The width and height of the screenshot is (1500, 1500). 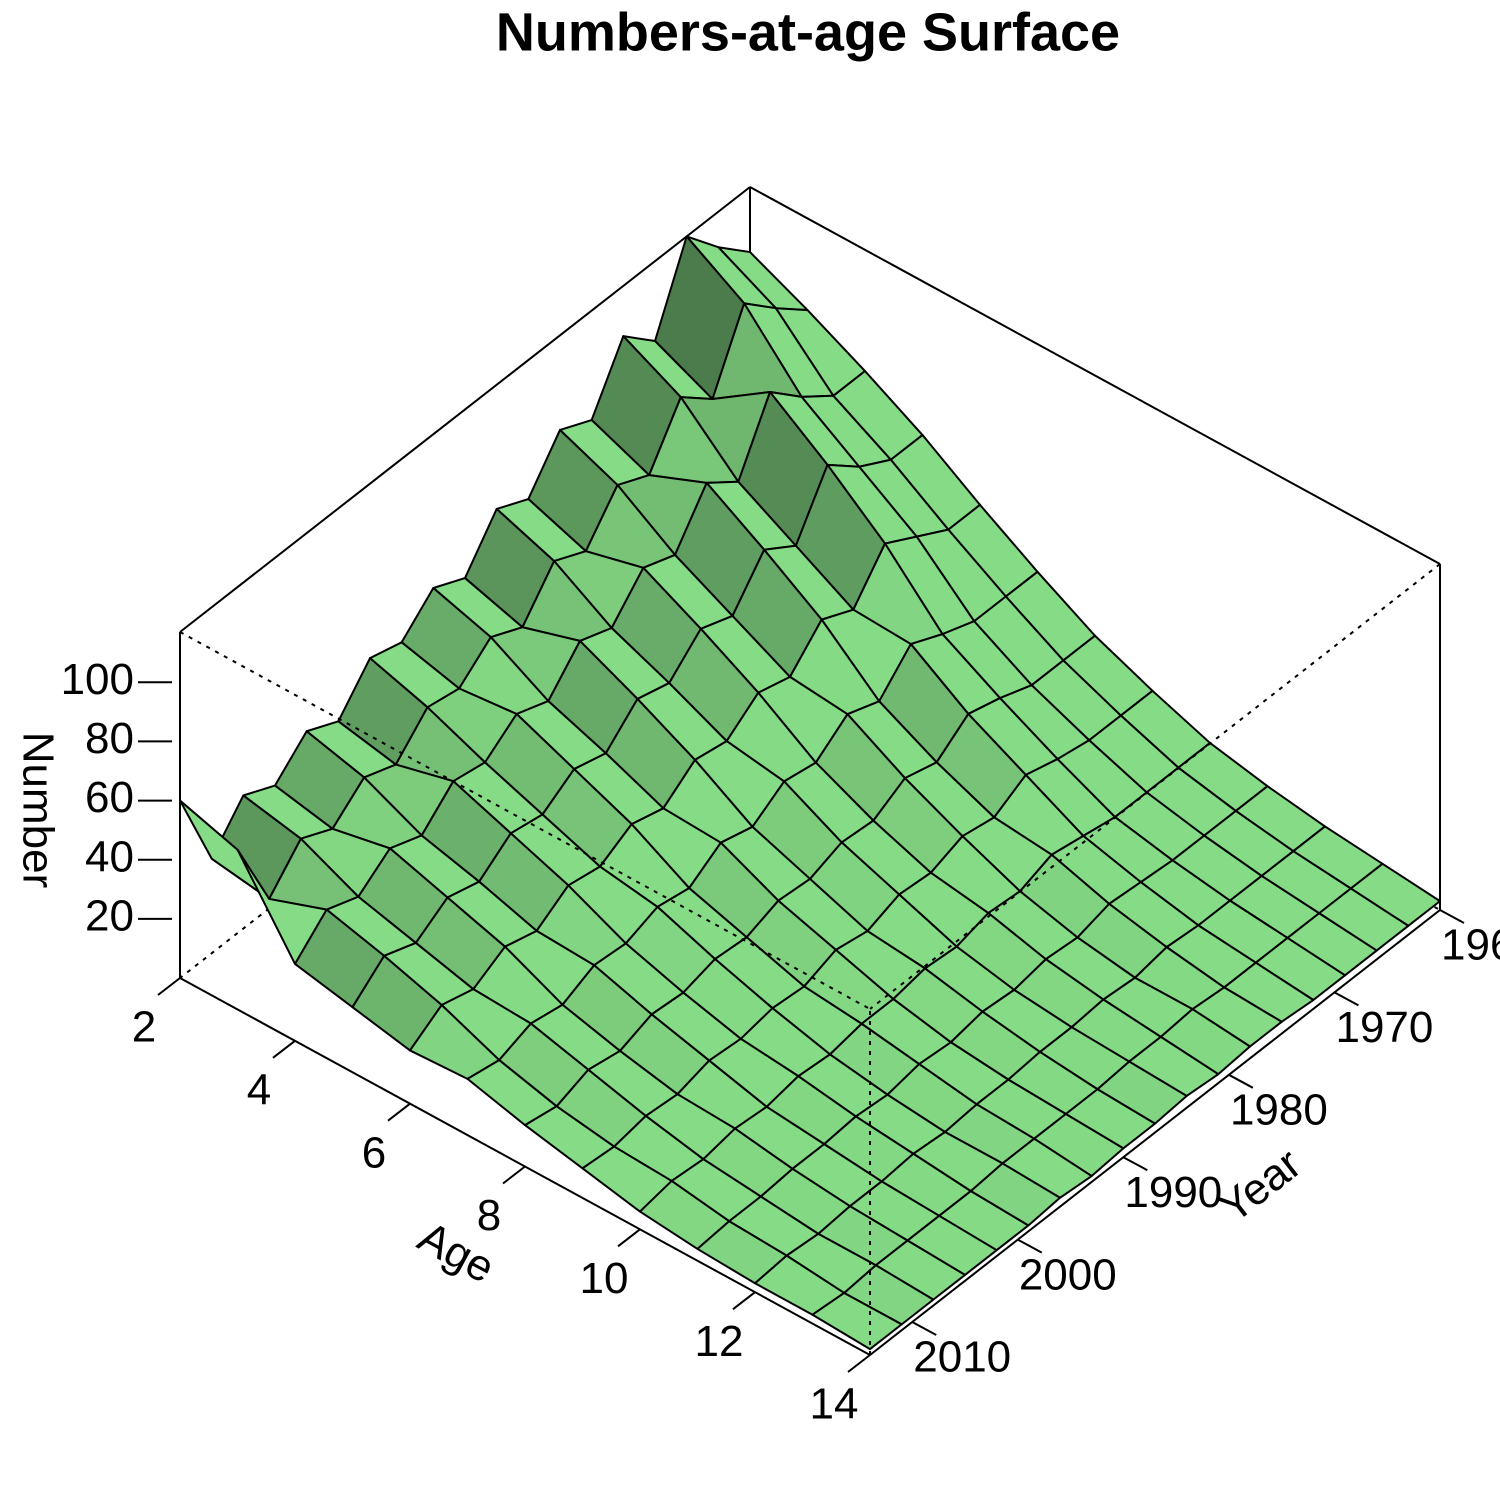 What do you see at coordinates (37, 810) in the screenshot?
I see `z-axis-title: Number` at bounding box center [37, 810].